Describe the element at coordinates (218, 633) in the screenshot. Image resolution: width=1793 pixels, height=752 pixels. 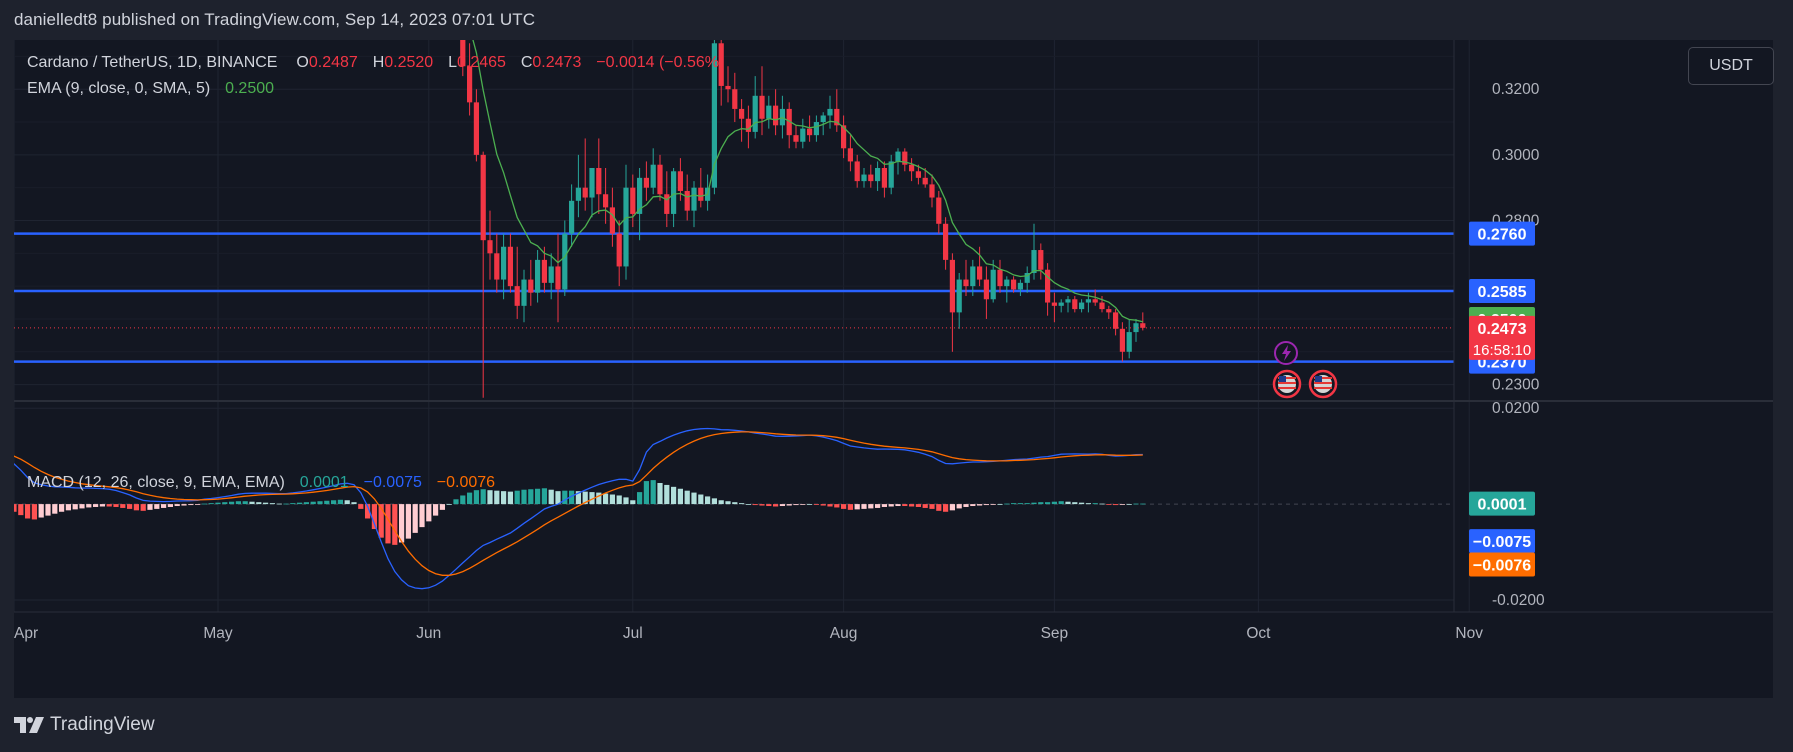
I see `time-tick-may: May` at that location.